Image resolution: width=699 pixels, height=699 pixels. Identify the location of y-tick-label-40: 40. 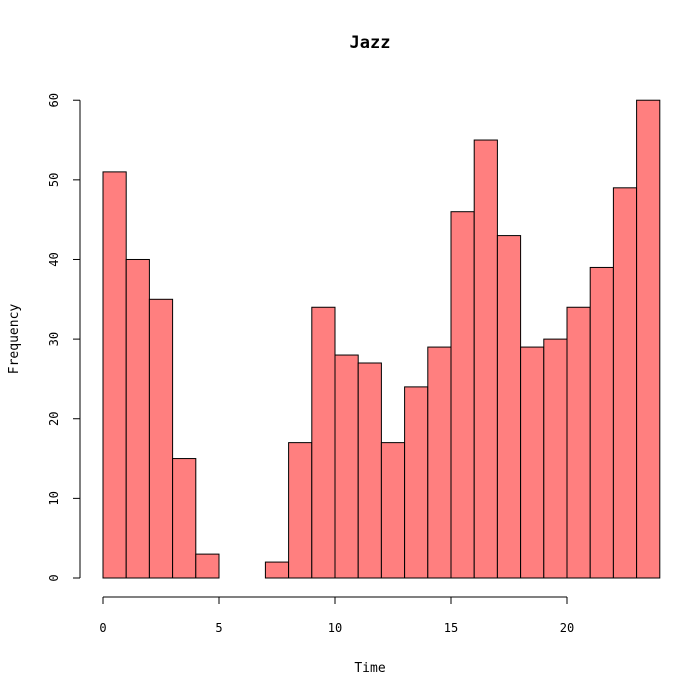
(54, 259).